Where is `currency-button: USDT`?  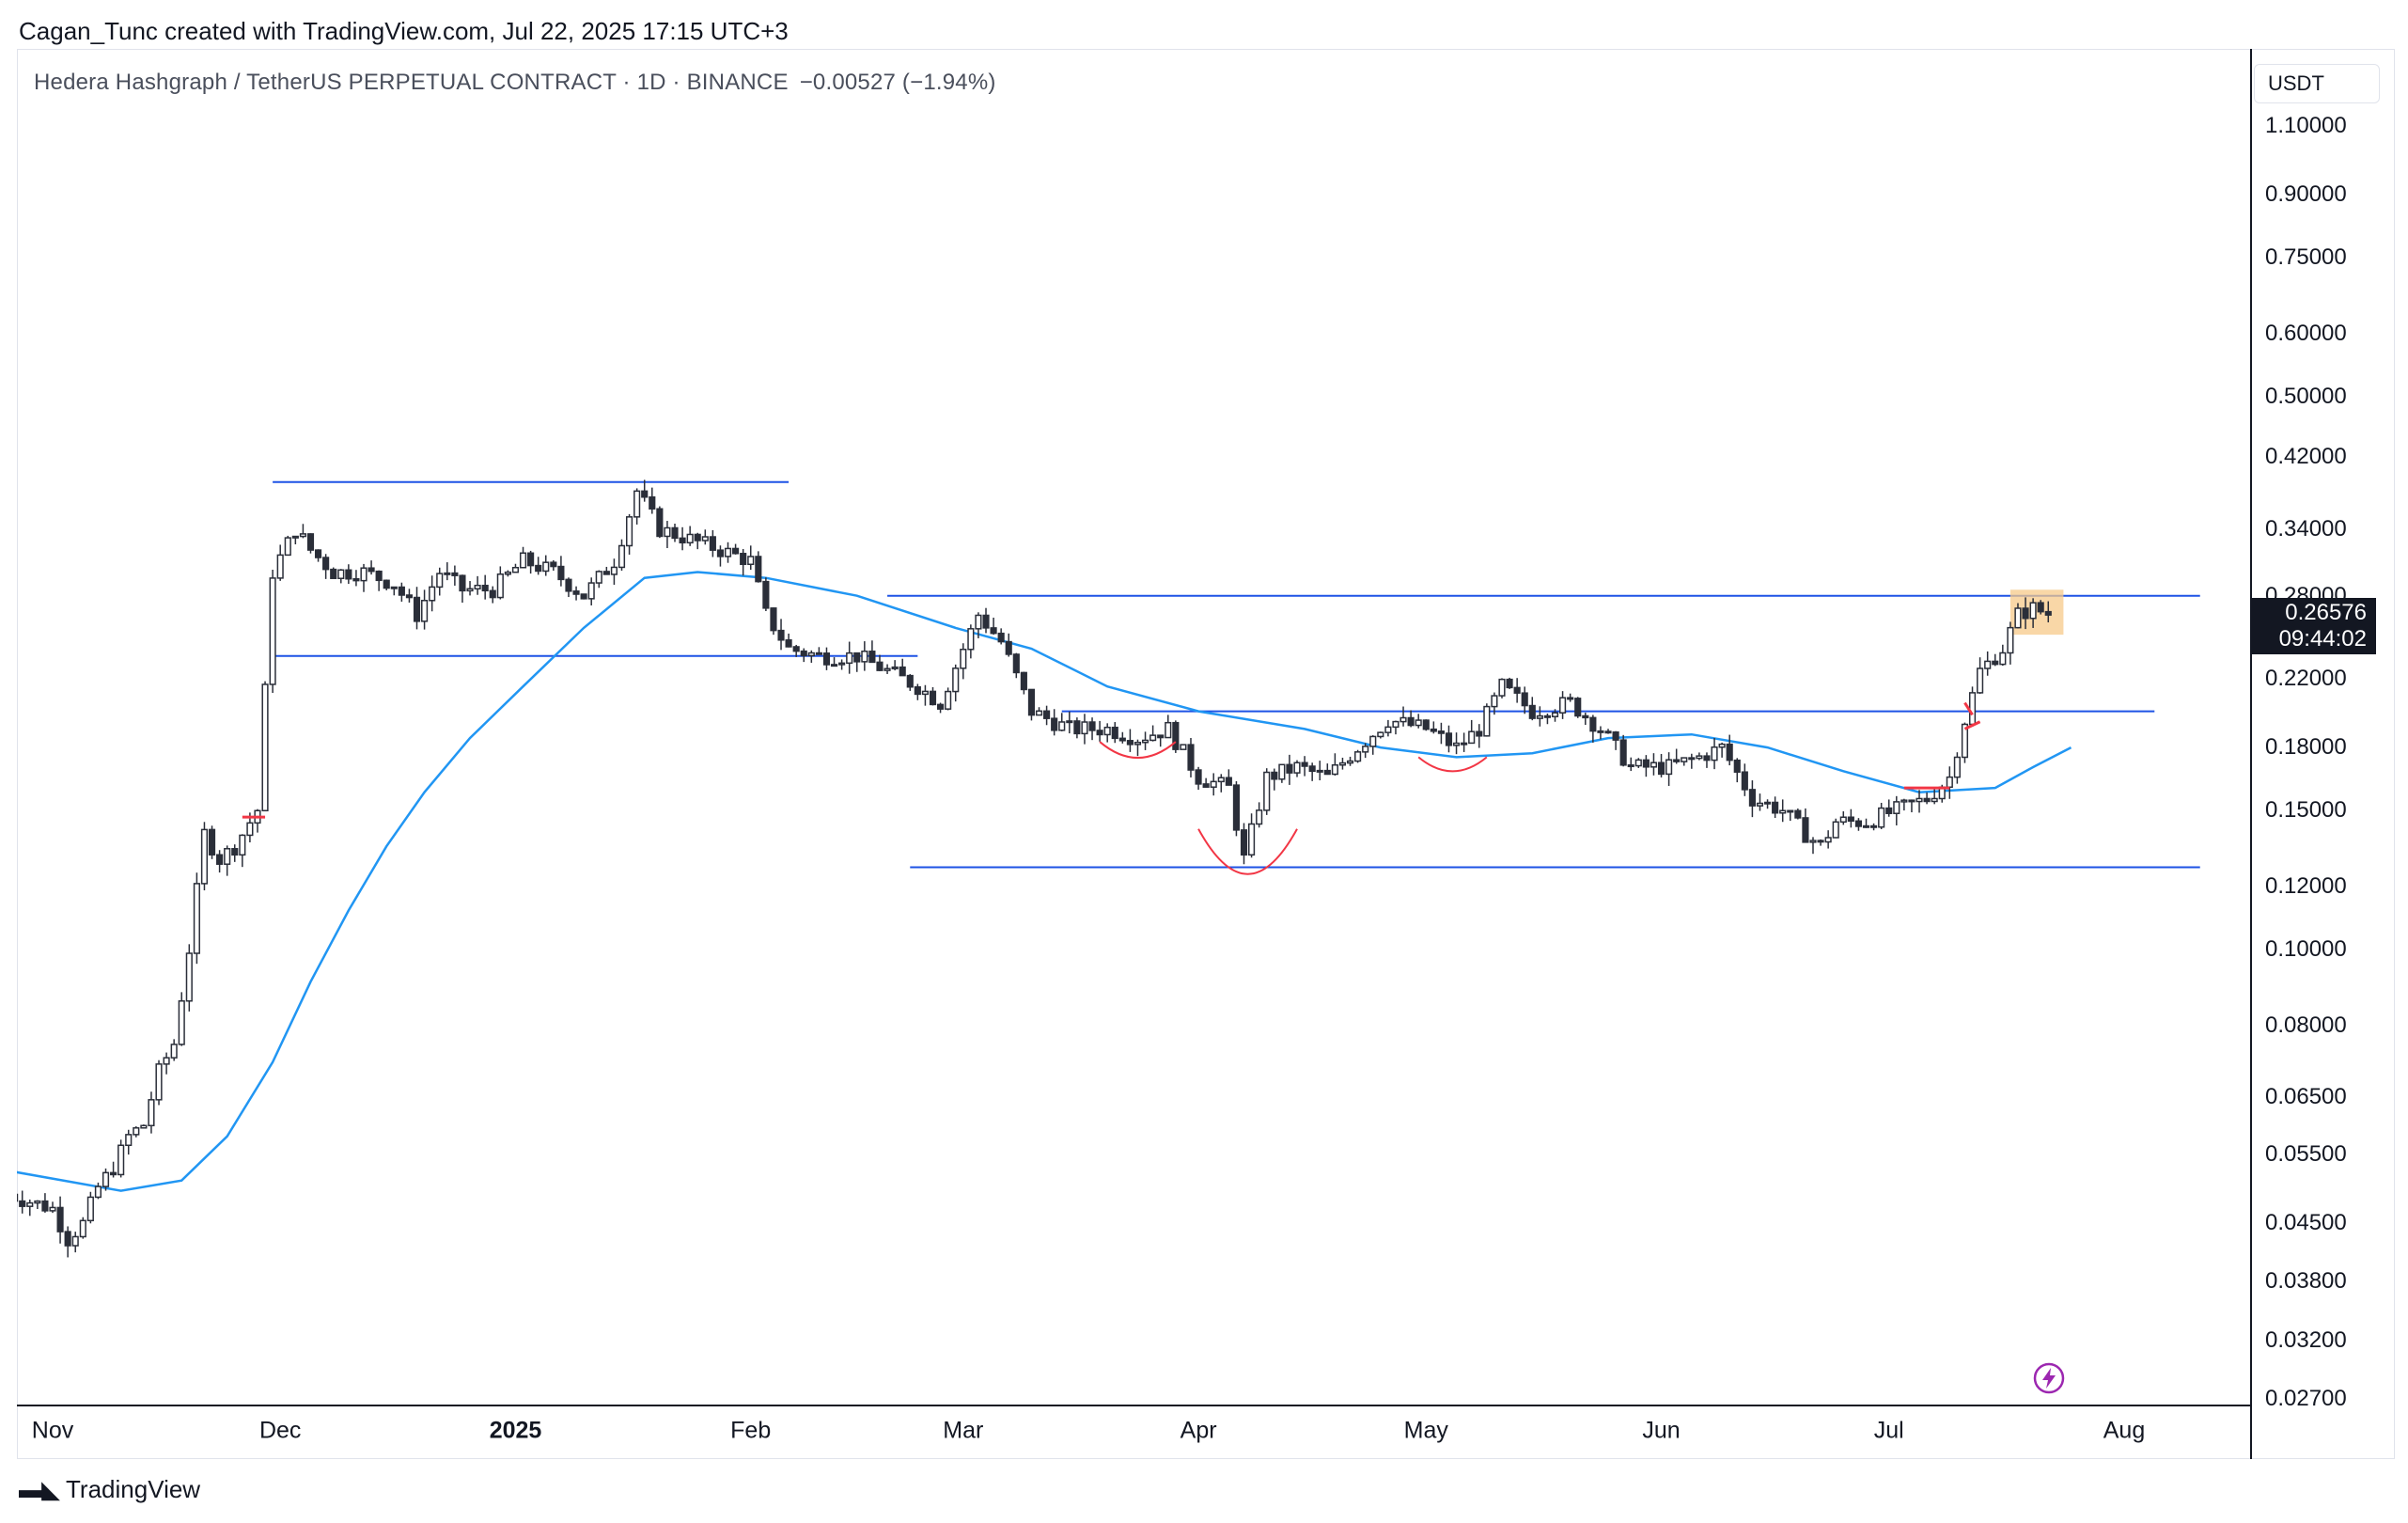
currency-button: USDT is located at coordinates (2317, 83).